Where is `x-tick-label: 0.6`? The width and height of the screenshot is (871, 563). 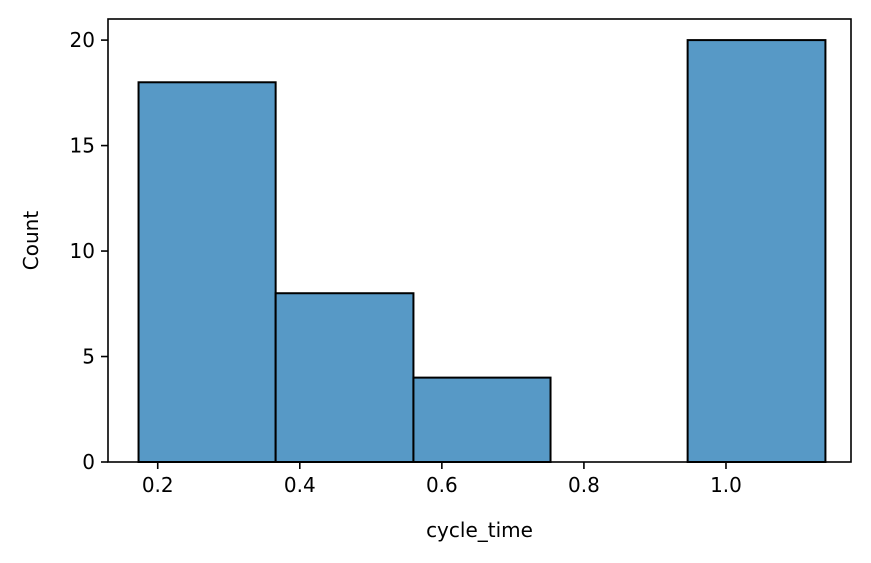 x-tick-label: 0.6 is located at coordinates (442, 485).